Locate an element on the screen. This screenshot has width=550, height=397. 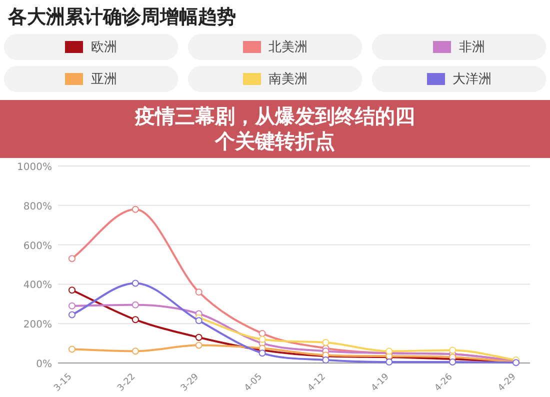
legend-label: 亚洲 is located at coordinates (91, 79).